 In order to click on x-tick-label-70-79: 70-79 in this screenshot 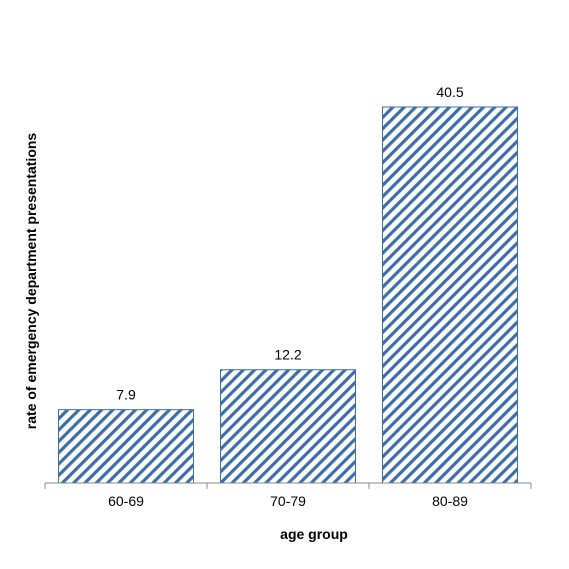, I will do `click(288, 501)`.